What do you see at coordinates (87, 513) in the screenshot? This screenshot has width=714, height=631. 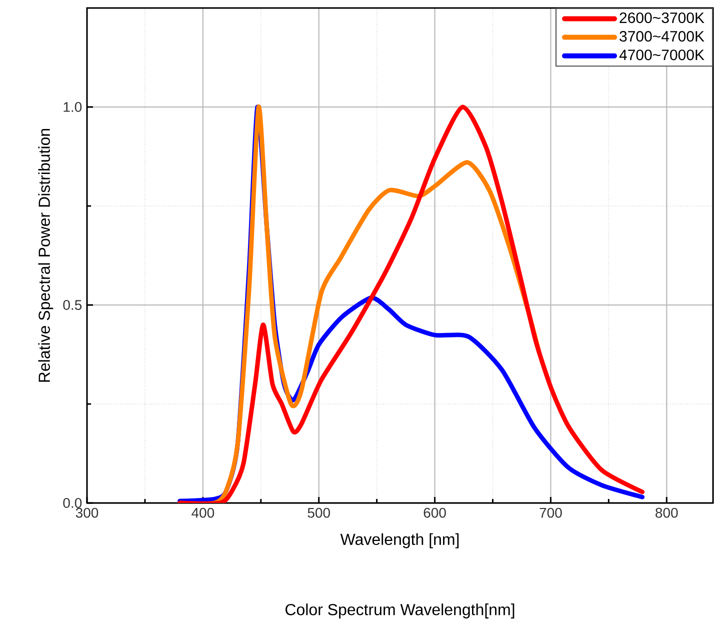 I see `x-tick-label: 300` at bounding box center [87, 513].